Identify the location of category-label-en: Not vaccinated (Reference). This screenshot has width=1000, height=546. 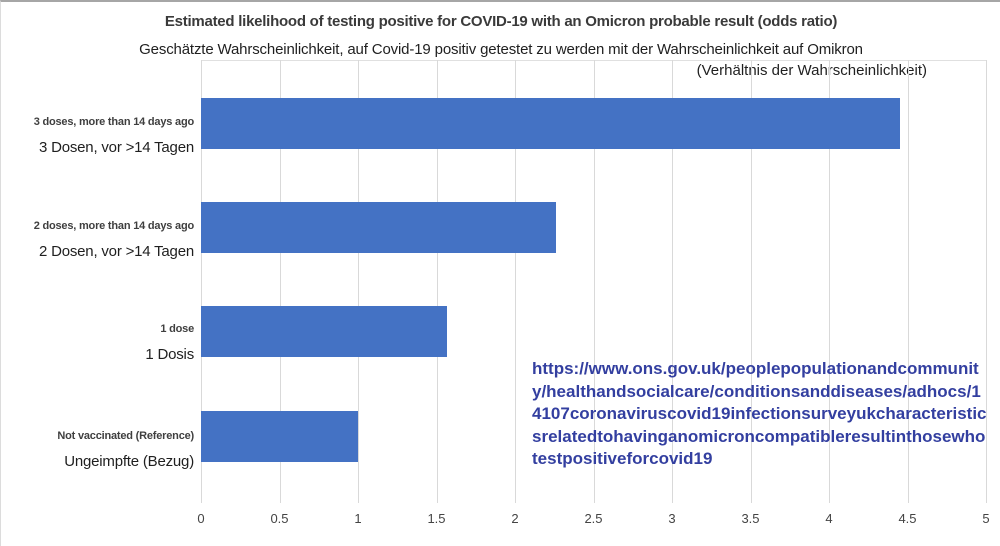
(125, 436).